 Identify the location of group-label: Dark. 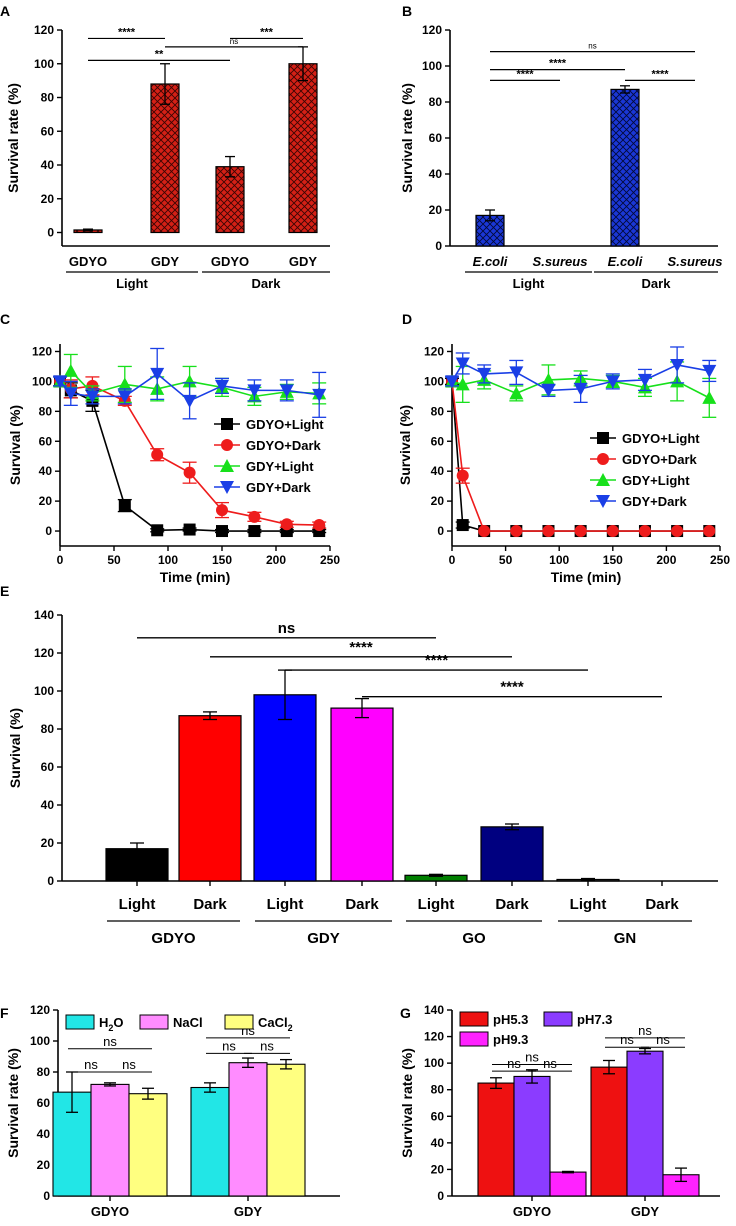
(267, 283).